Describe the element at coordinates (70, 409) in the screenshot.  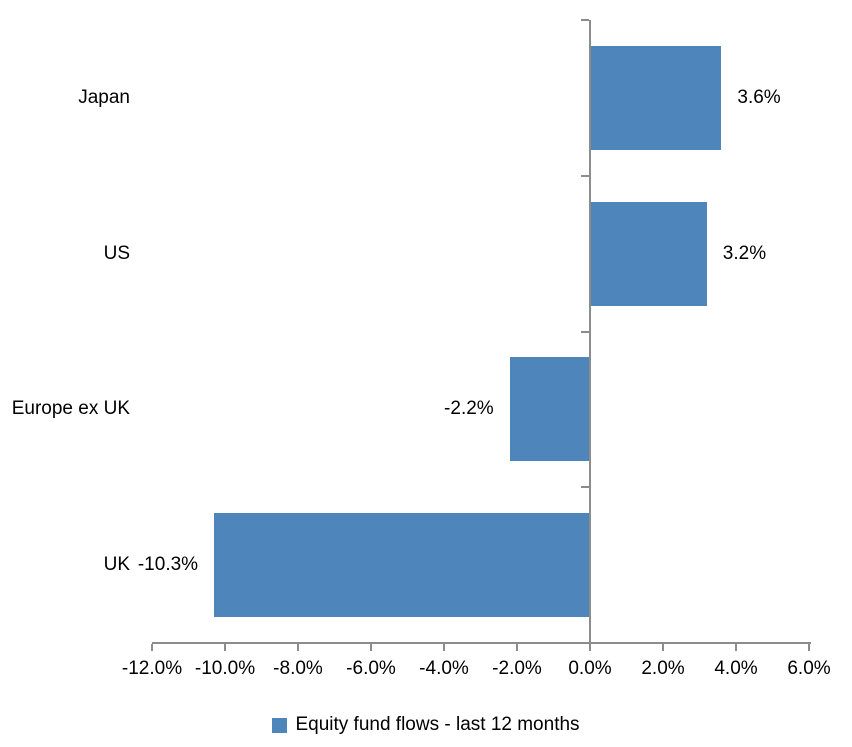
I see `category-label: Europe ex UK` at that location.